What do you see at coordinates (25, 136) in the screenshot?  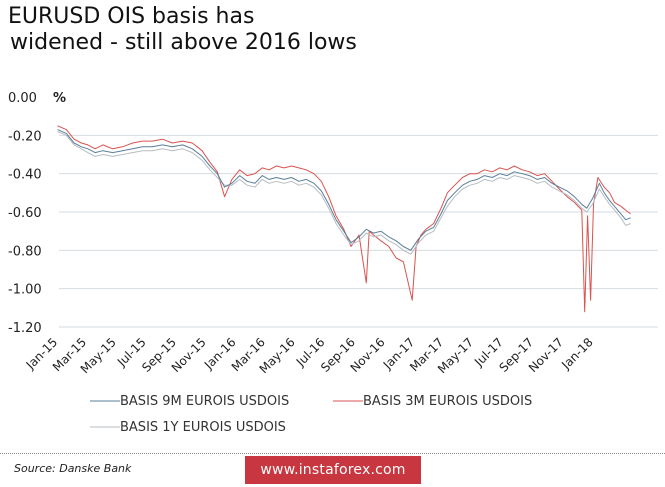 I see `y-tick-label: -0.20` at bounding box center [25, 136].